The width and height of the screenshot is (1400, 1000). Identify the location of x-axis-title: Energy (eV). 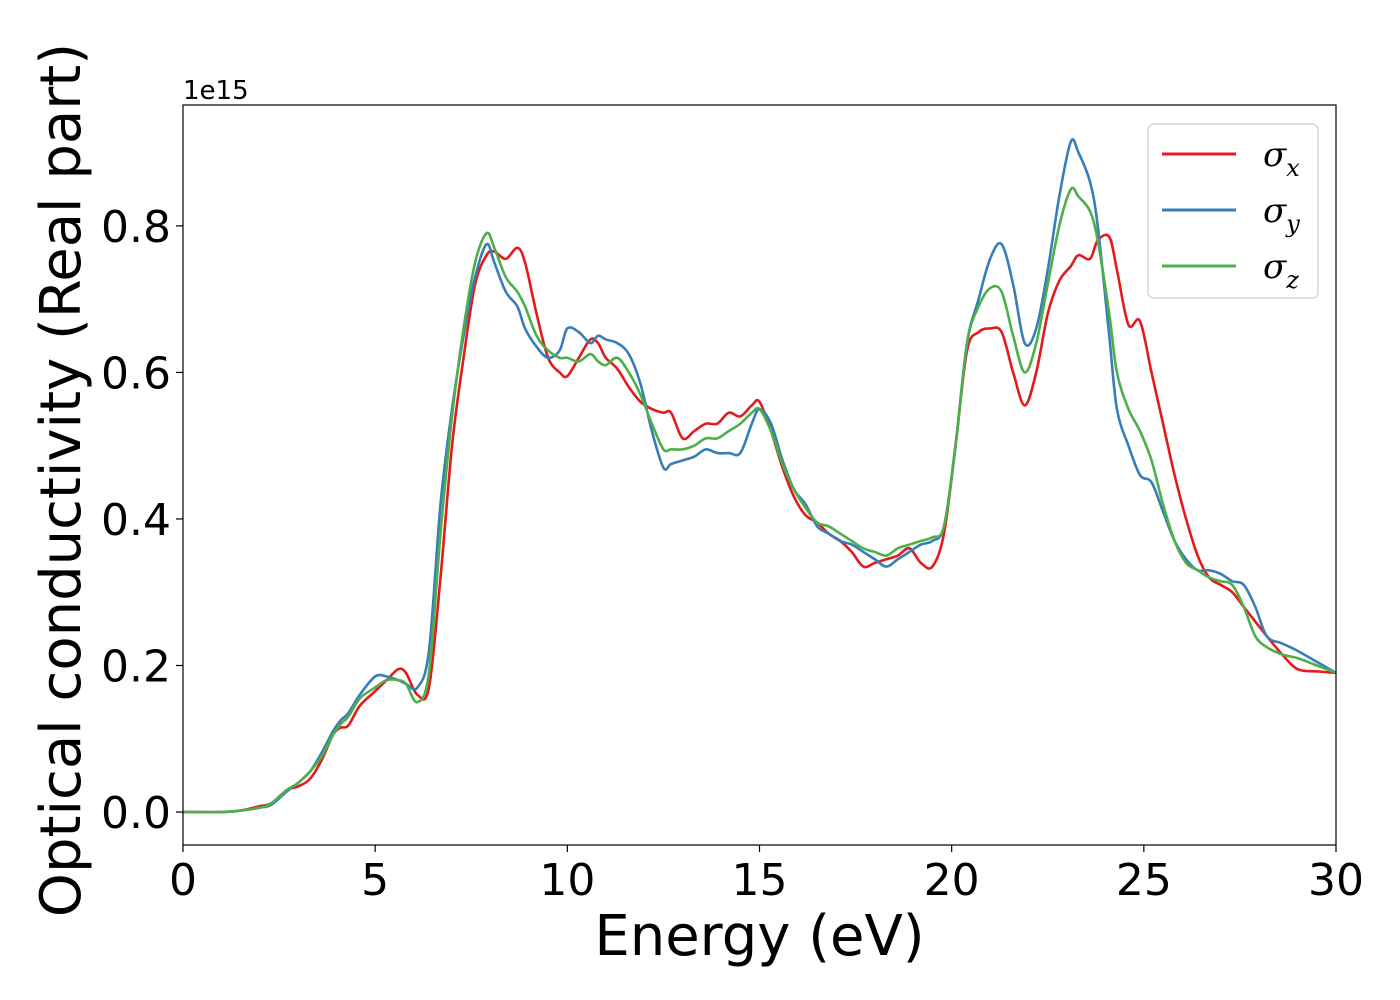
(759, 936).